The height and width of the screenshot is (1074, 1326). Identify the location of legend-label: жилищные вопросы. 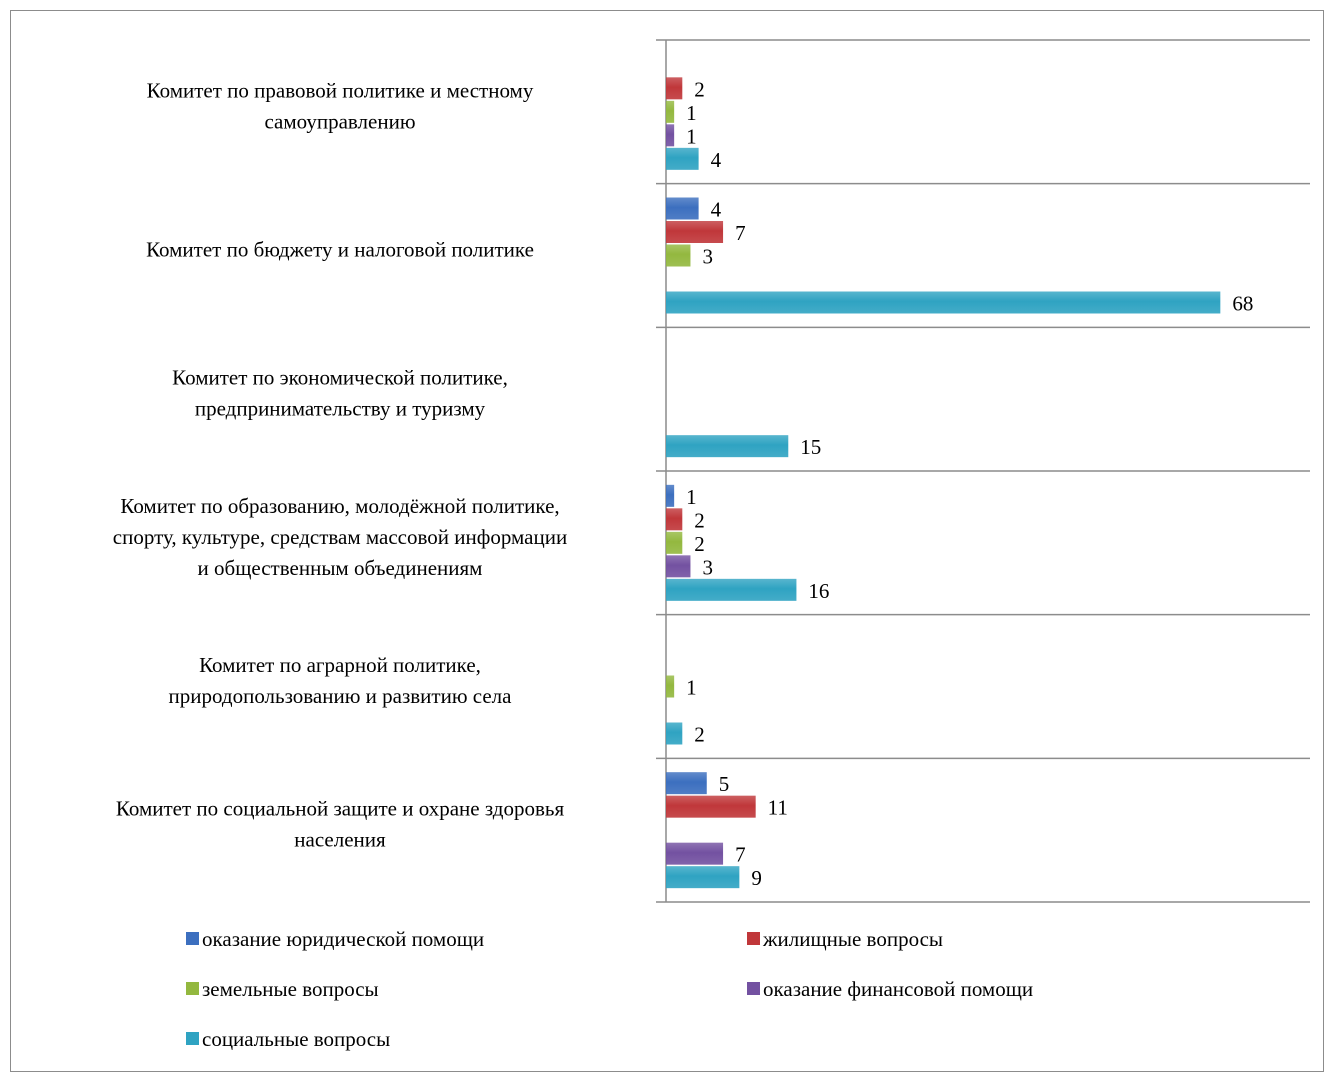
(852, 939).